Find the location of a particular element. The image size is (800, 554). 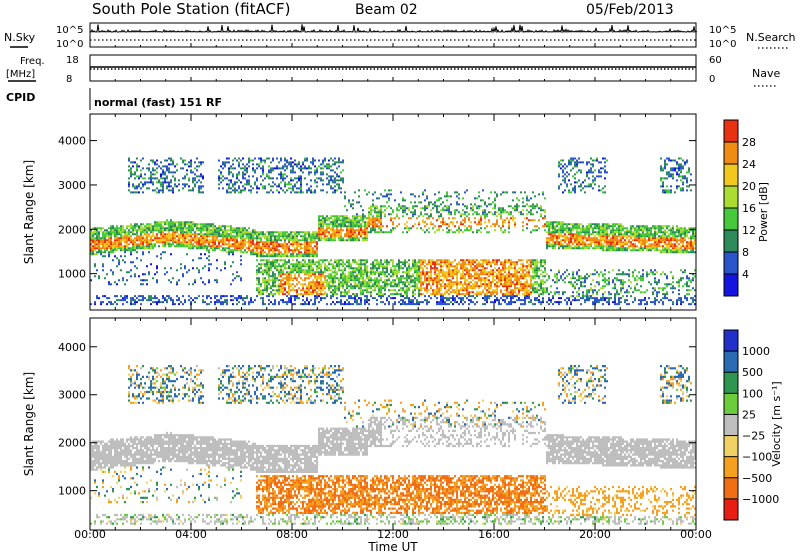

x-axis-title: Time UT is located at coordinates (392, 547).